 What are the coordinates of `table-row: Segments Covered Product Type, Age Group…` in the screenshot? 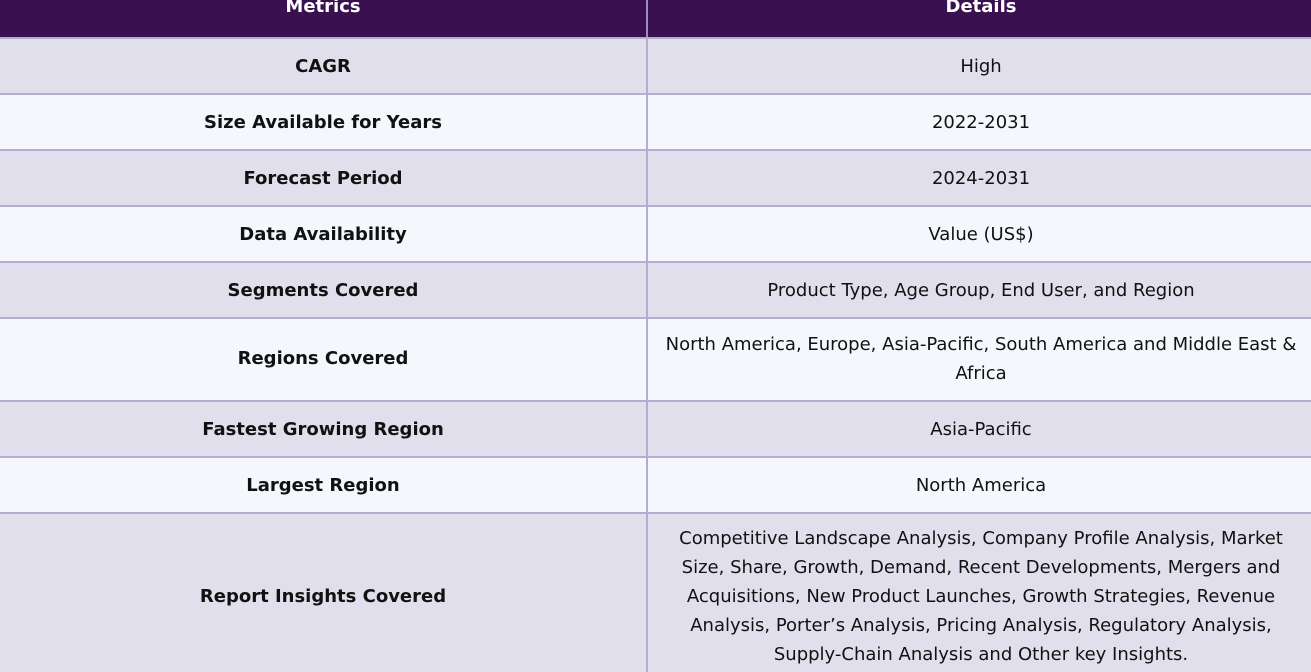 It's located at (655, 290).